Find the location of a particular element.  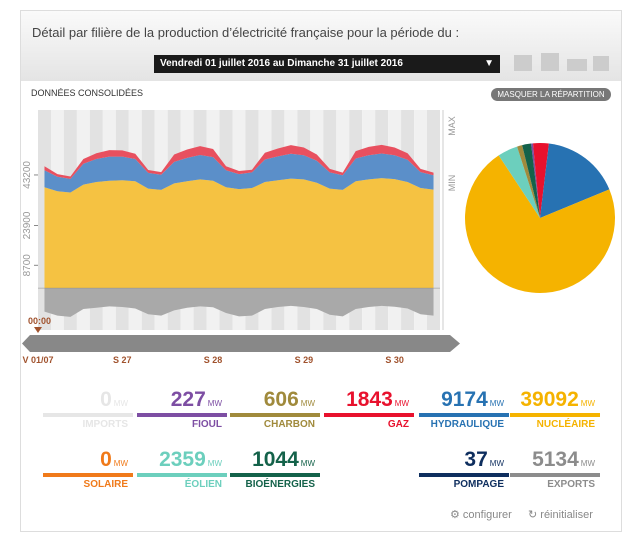

tile: 227 MW FIOUL is located at coordinates (182, 409).